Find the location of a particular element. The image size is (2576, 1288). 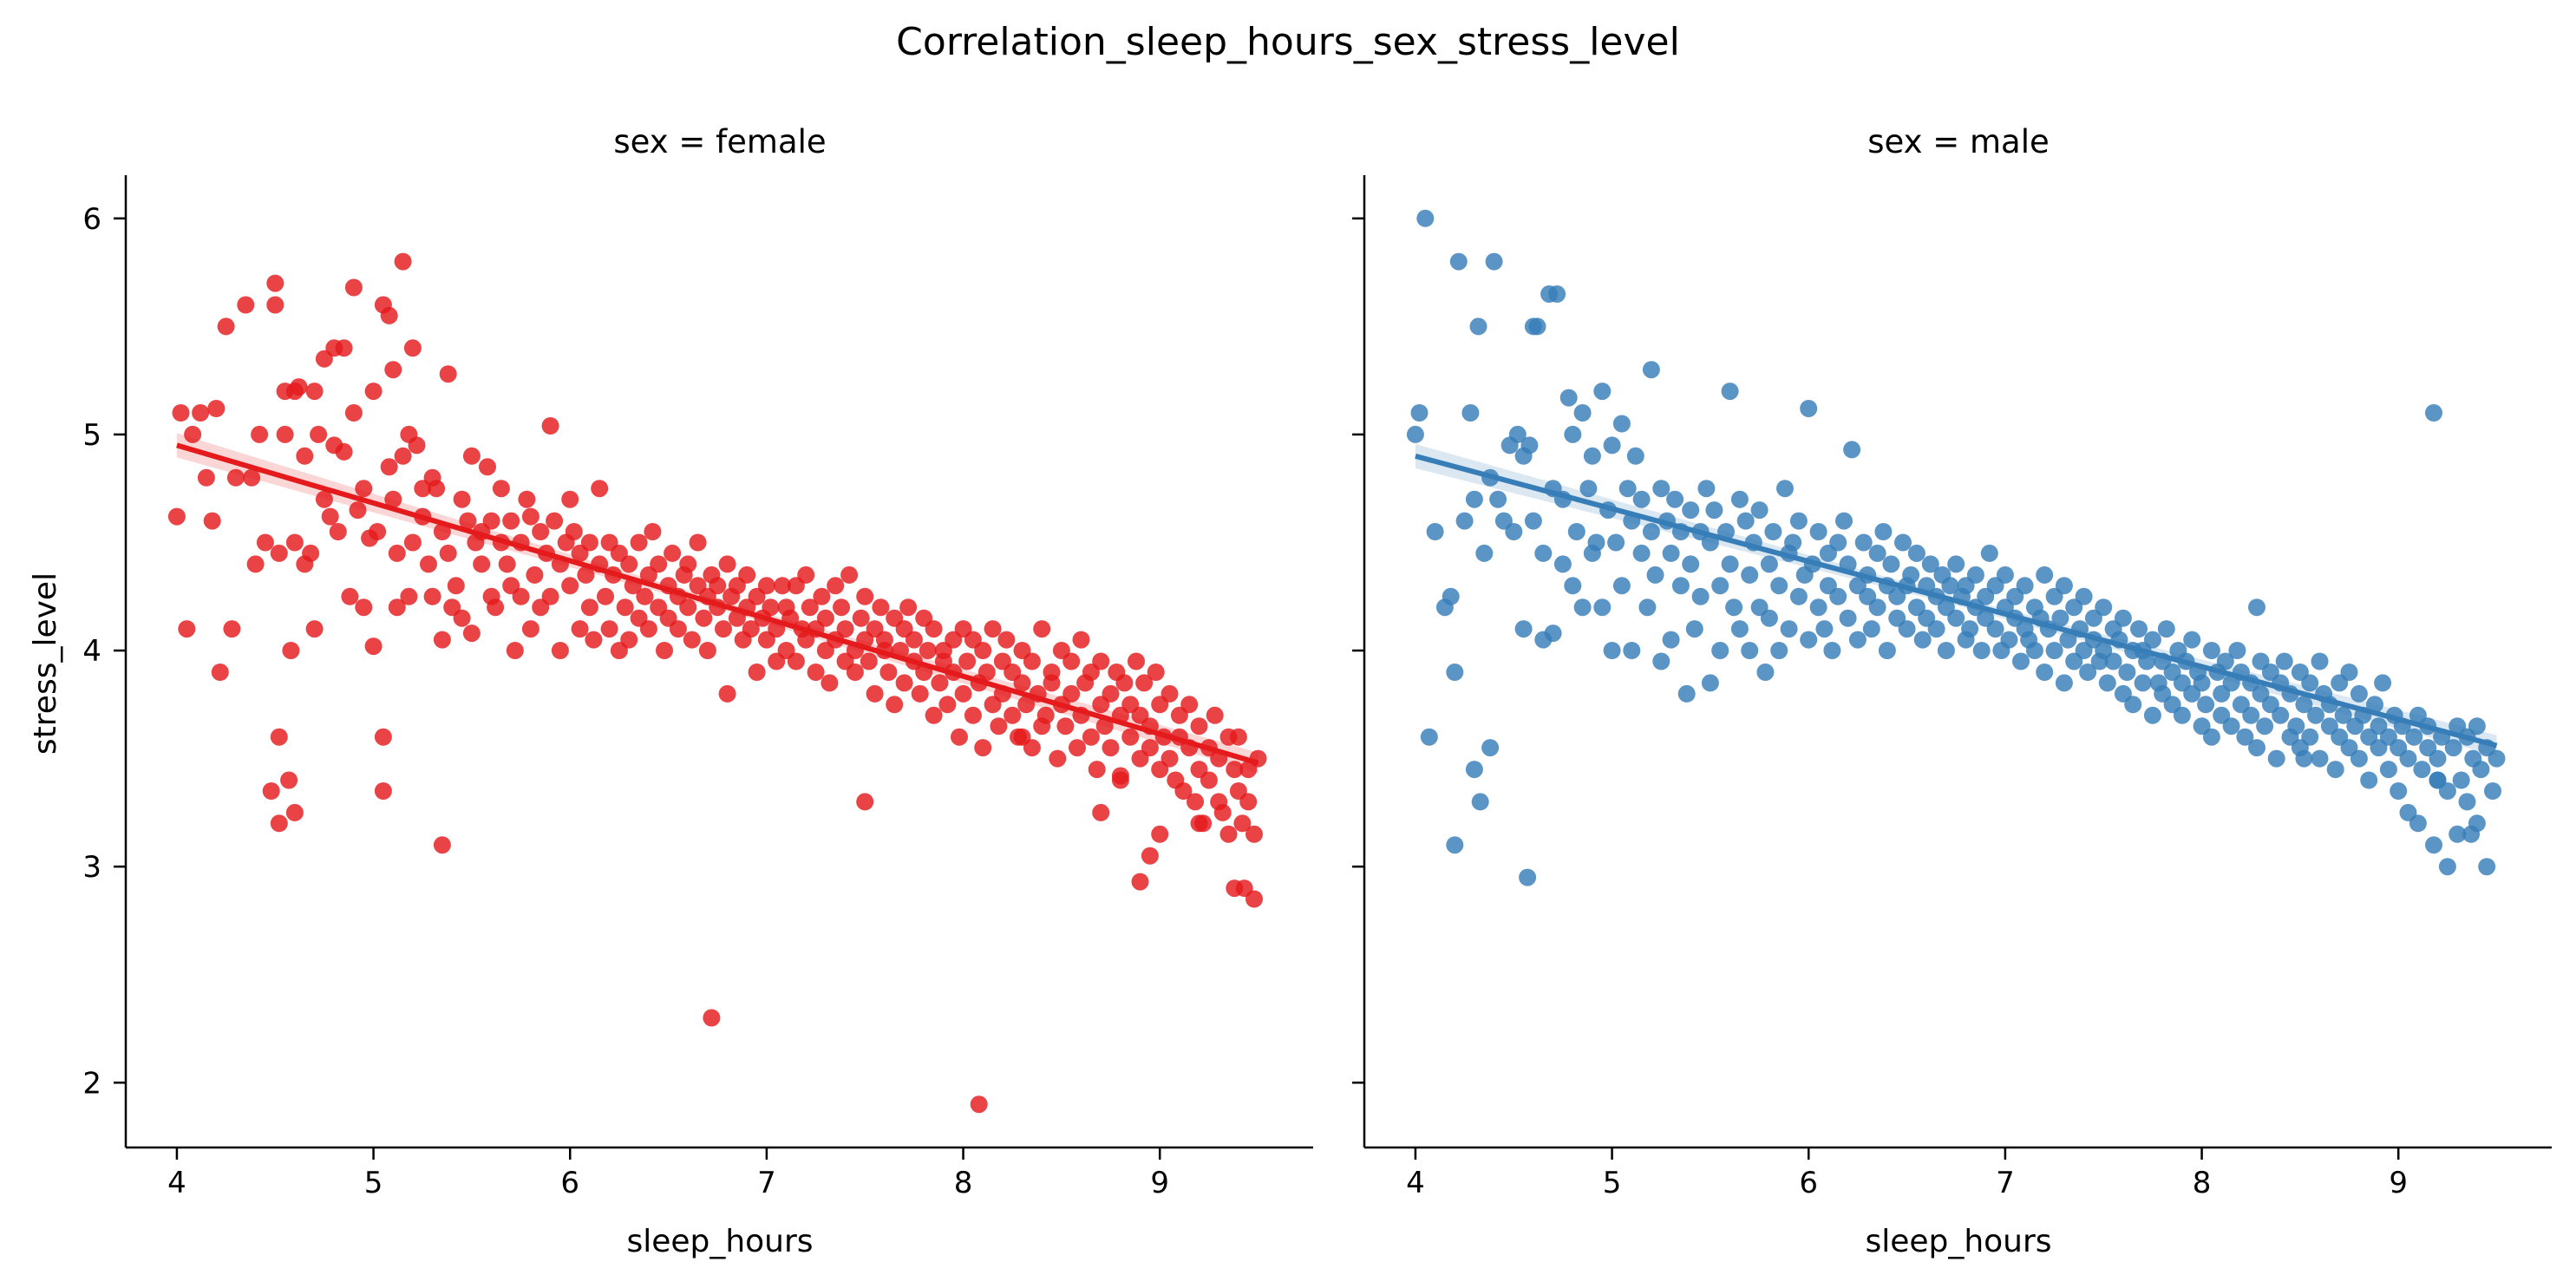

x-axis-label-female: sleep_hours is located at coordinates (719, 1241).